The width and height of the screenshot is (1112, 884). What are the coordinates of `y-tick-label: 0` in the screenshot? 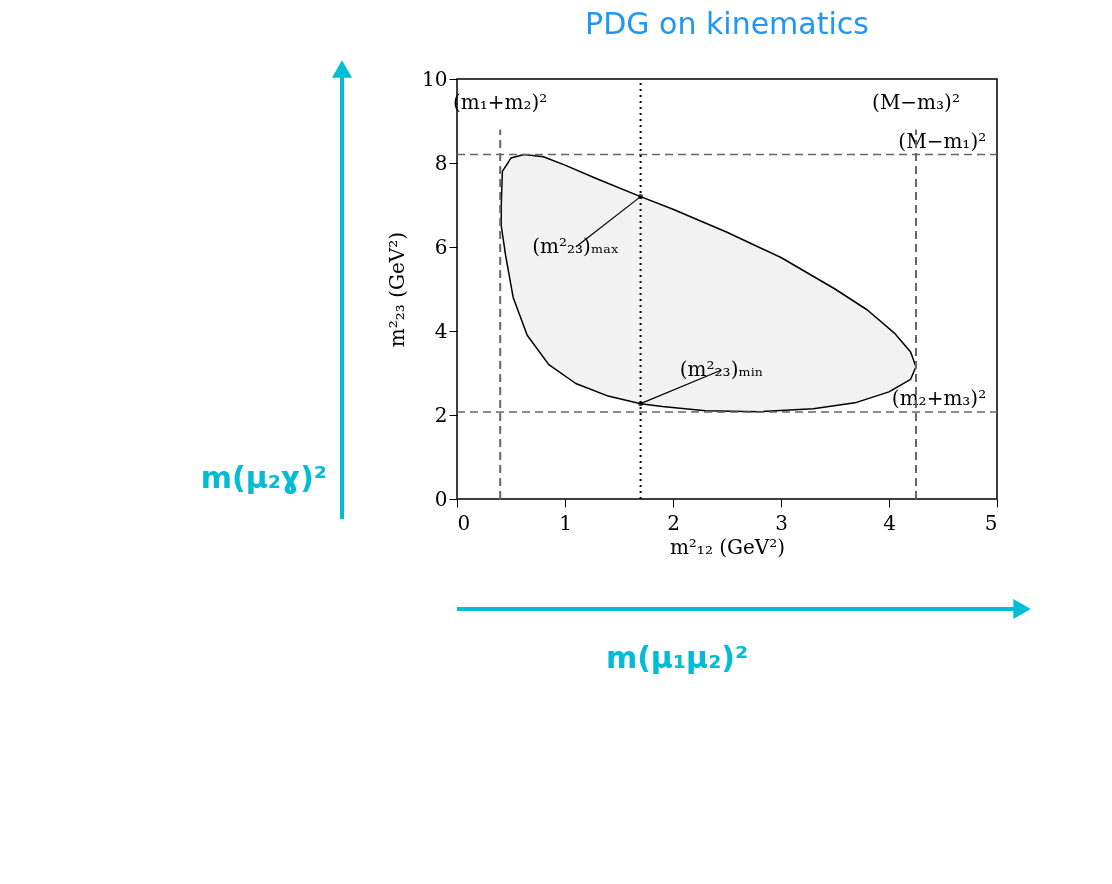 It's located at (441, 498).